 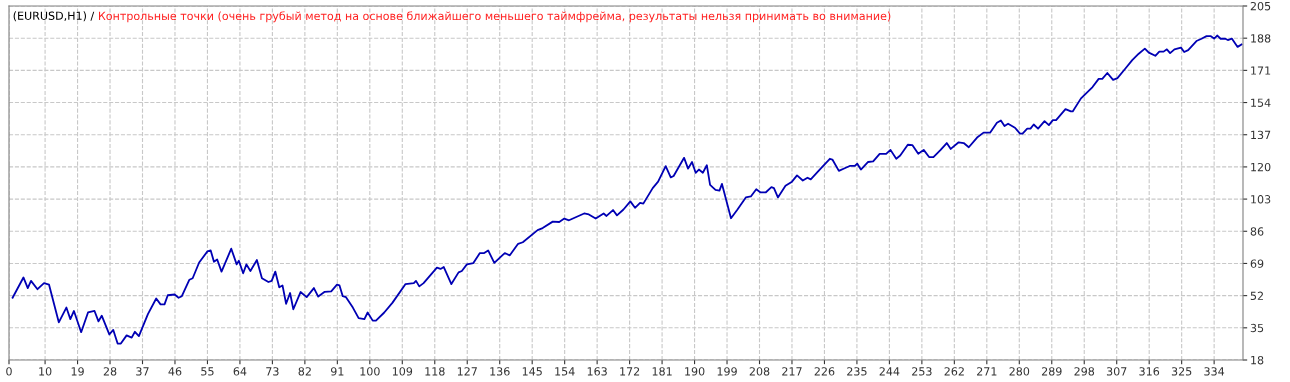 What do you see at coordinates (889, 371) in the screenshot?
I see `x-tick-label: 244` at bounding box center [889, 371].